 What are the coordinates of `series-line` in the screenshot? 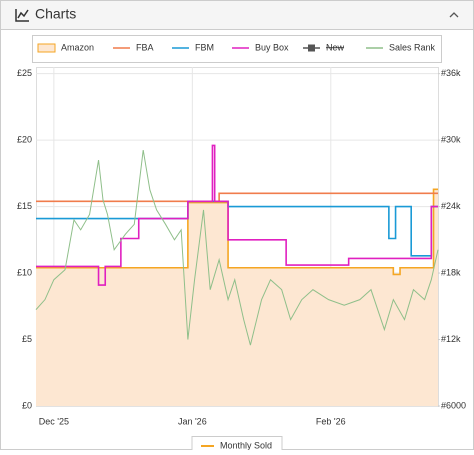 It's located at (237, 197).